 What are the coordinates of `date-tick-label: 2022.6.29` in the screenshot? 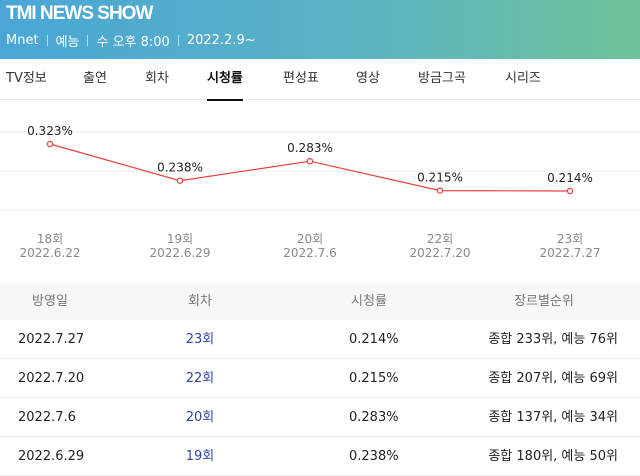 It's located at (179, 253).